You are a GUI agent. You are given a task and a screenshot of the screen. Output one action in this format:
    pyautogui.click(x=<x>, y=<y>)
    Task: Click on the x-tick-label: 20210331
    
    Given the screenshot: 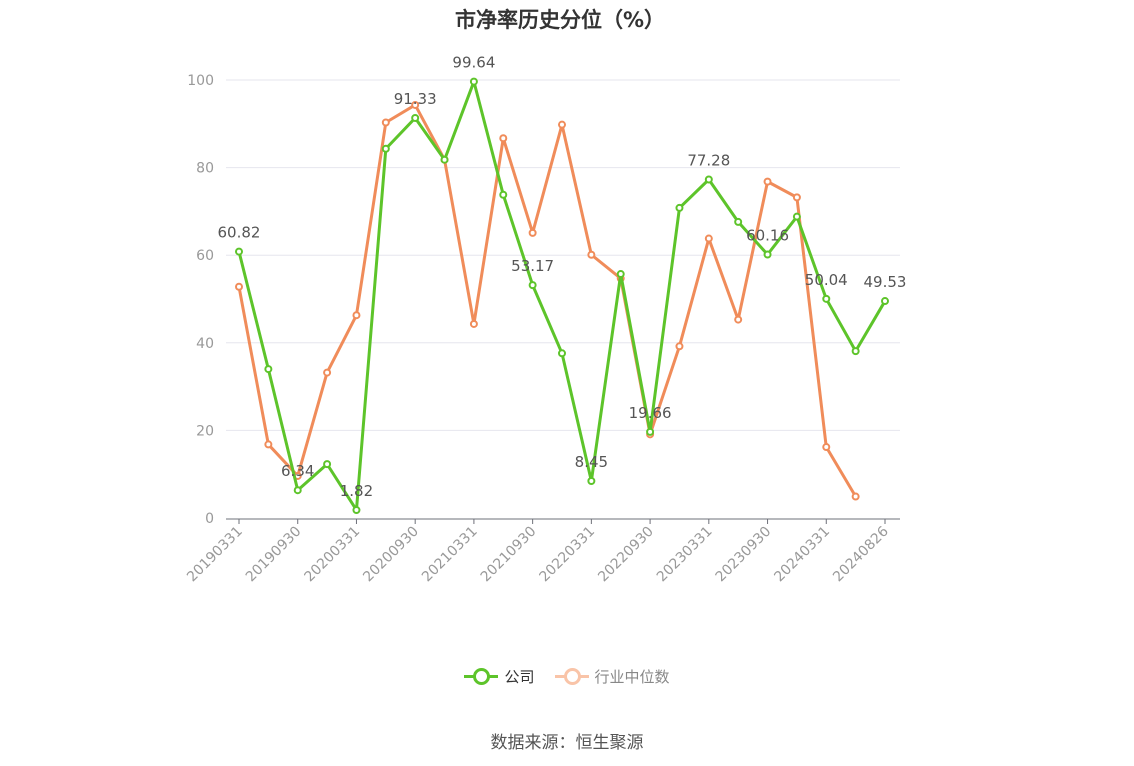 What is the action you would take?
    pyautogui.click(x=450, y=555)
    